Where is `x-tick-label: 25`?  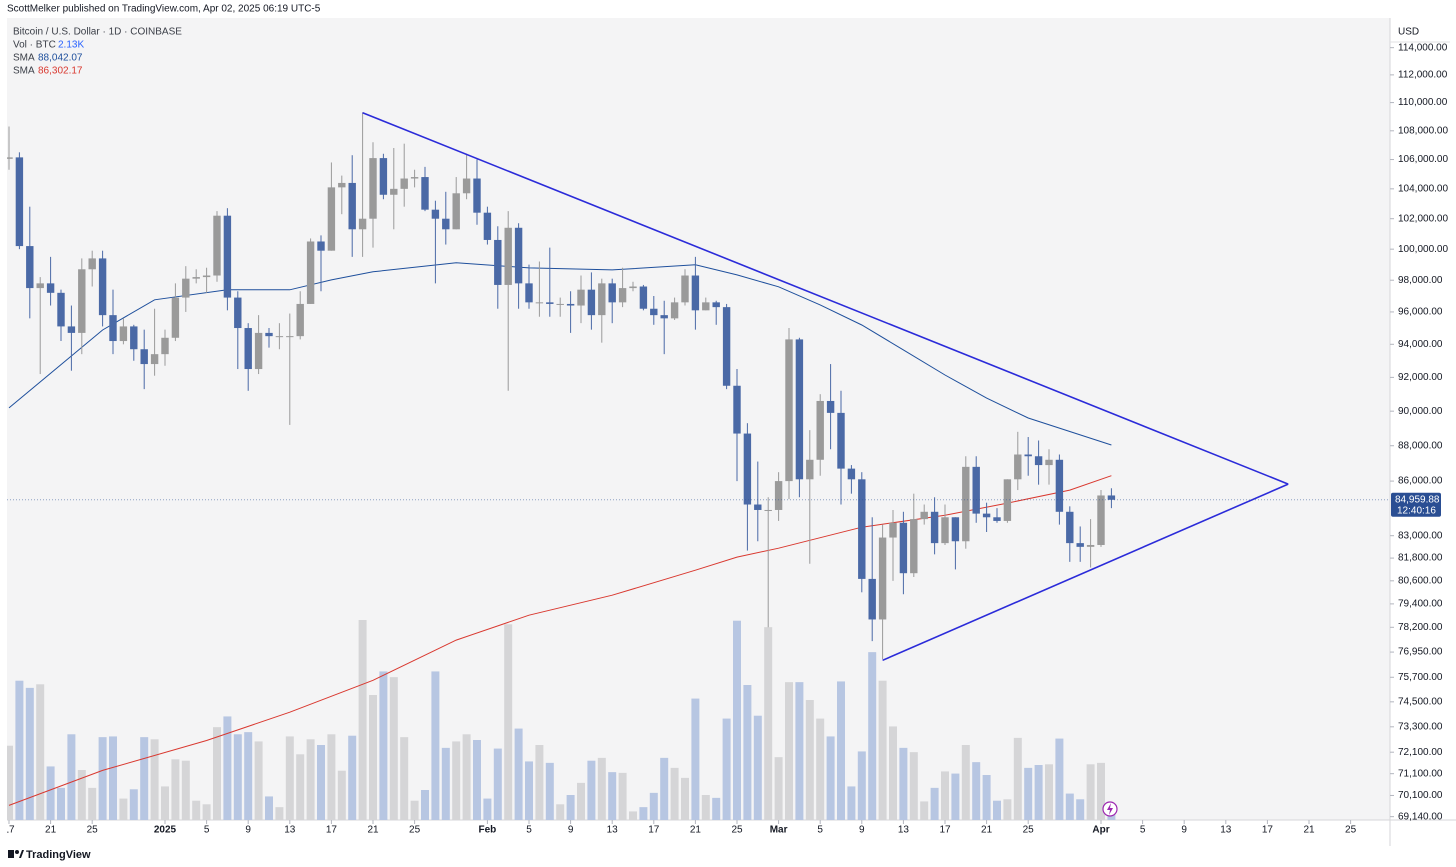
x-tick-label: 25 is located at coordinates (93, 830).